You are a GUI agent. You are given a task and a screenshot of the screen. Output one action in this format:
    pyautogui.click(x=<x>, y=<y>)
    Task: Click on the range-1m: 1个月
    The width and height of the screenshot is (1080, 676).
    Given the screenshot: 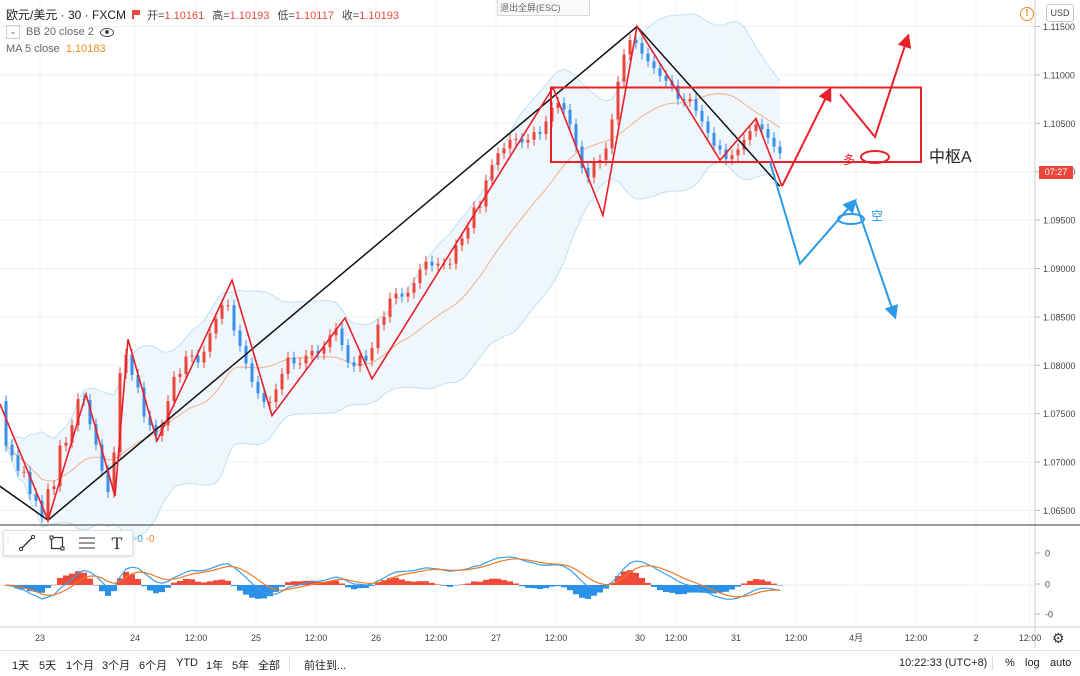 What is the action you would take?
    pyautogui.click(x=80, y=666)
    